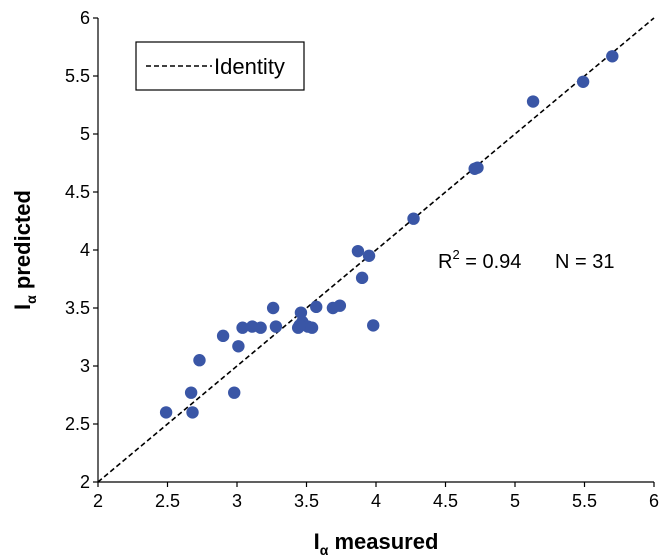  What do you see at coordinates (584, 501) in the screenshot?
I see `x-tick-label: 5.5` at bounding box center [584, 501].